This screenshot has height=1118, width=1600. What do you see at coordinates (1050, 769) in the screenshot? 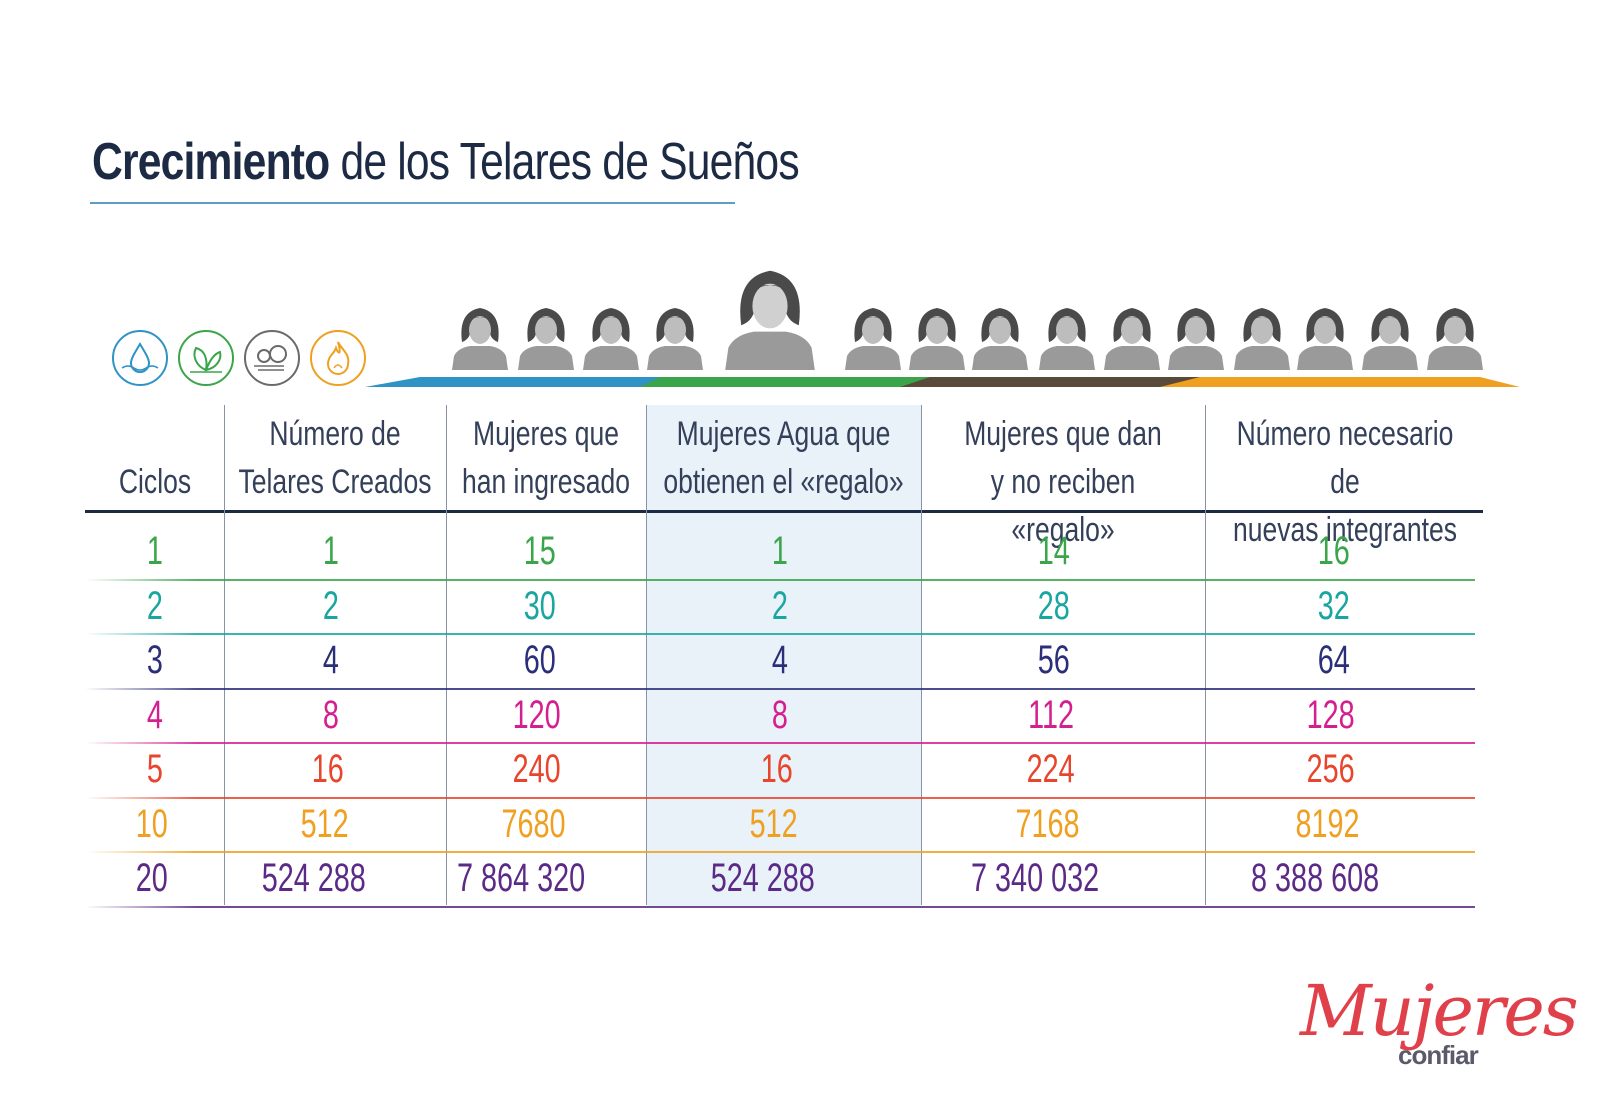
I see `cell-value: 224` at bounding box center [1050, 769].